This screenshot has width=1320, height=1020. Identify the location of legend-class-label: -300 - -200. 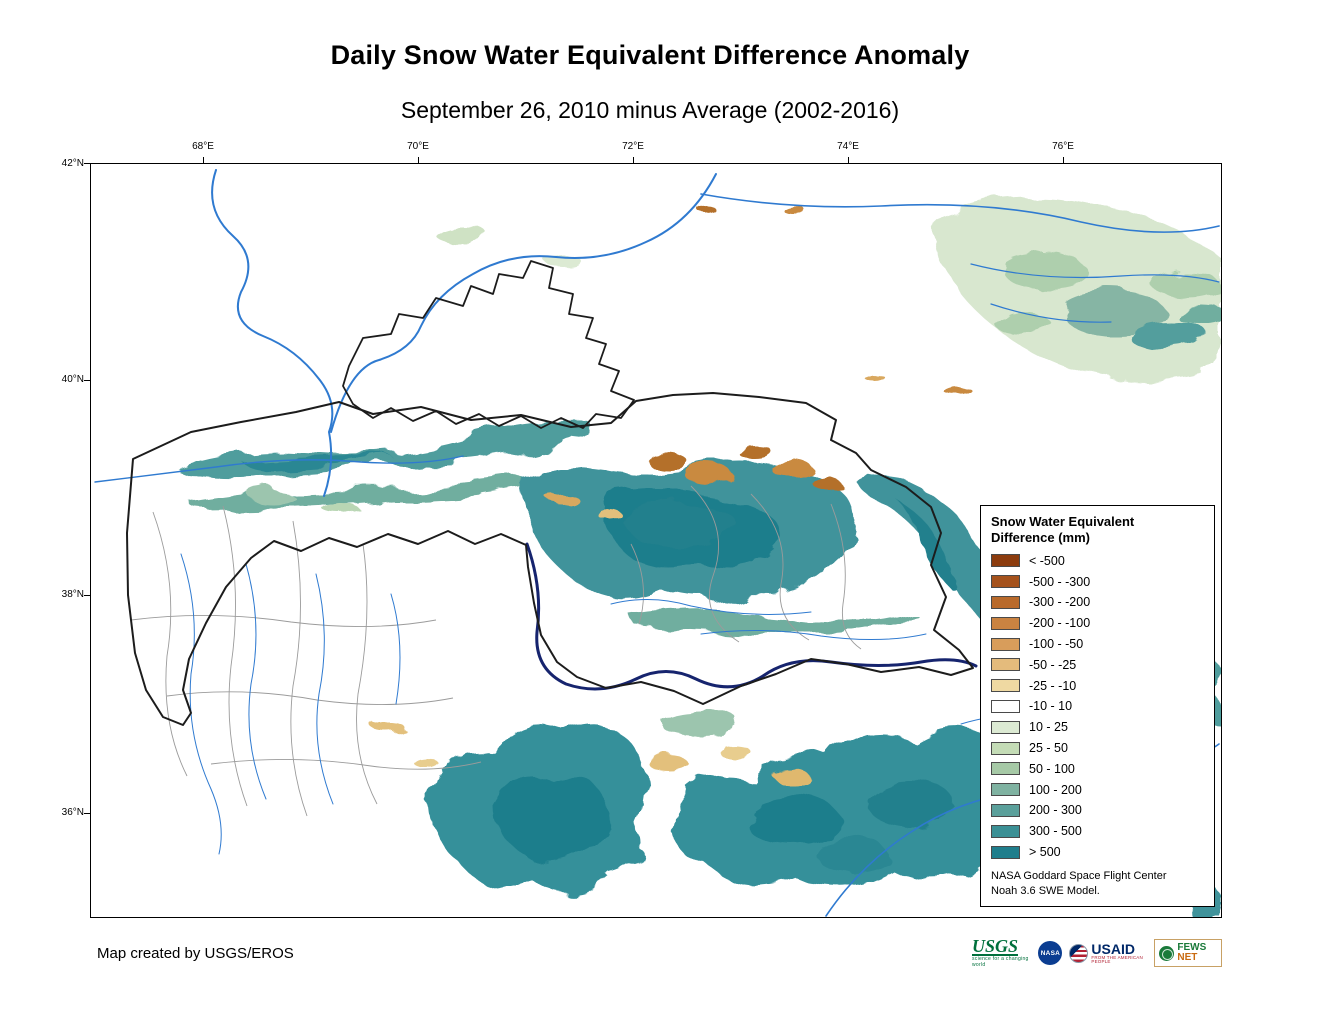
(1060, 602).